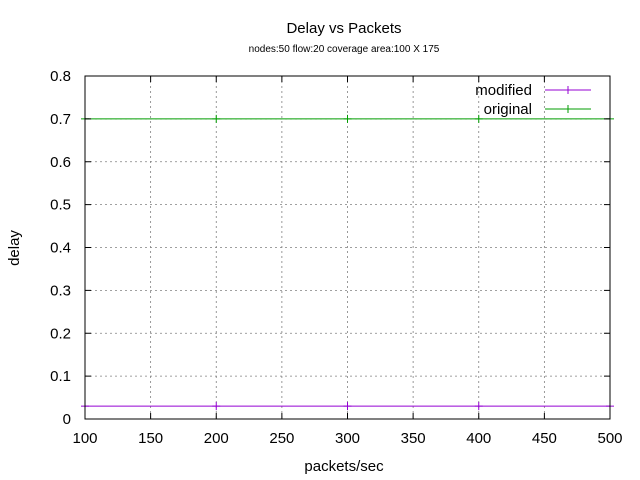 The image size is (640, 480). What do you see at coordinates (67, 419) in the screenshot?
I see `y-tick-label: 0` at bounding box center [67, 419].